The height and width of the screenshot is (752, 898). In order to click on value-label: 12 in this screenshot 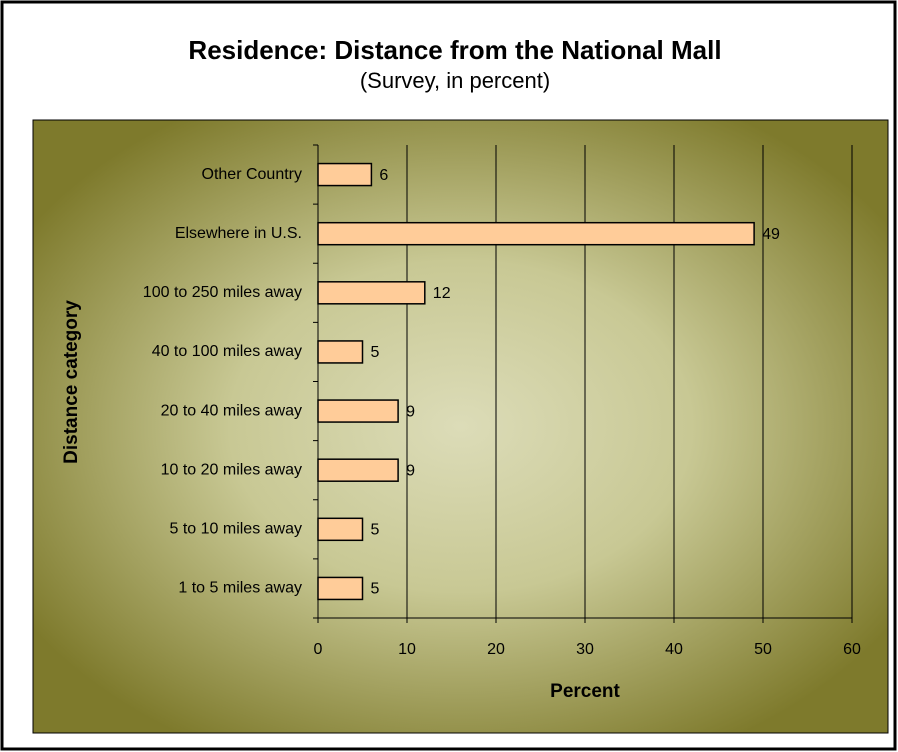, I will do `click(442, 293)`.